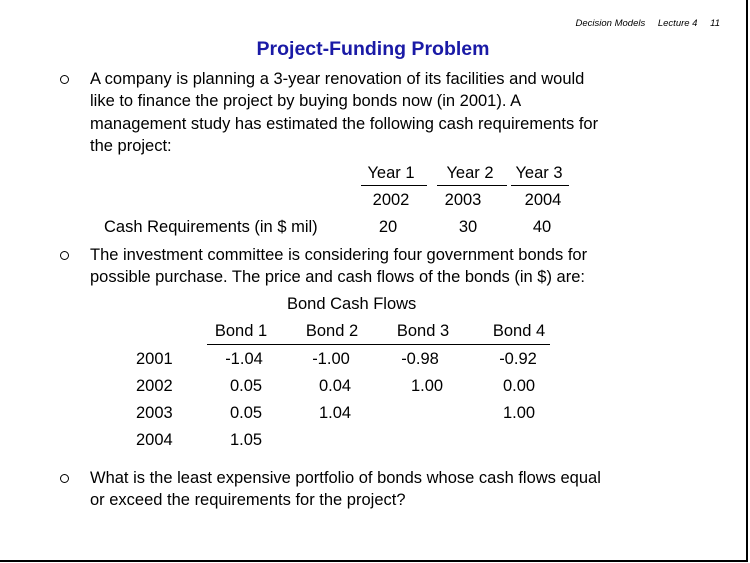 The width and height of the screenshot is (750, 563). What do you see at coordinates (154, 359) in the screenshot?
I see `row-year: 2001` at bounding box center [154, 359].